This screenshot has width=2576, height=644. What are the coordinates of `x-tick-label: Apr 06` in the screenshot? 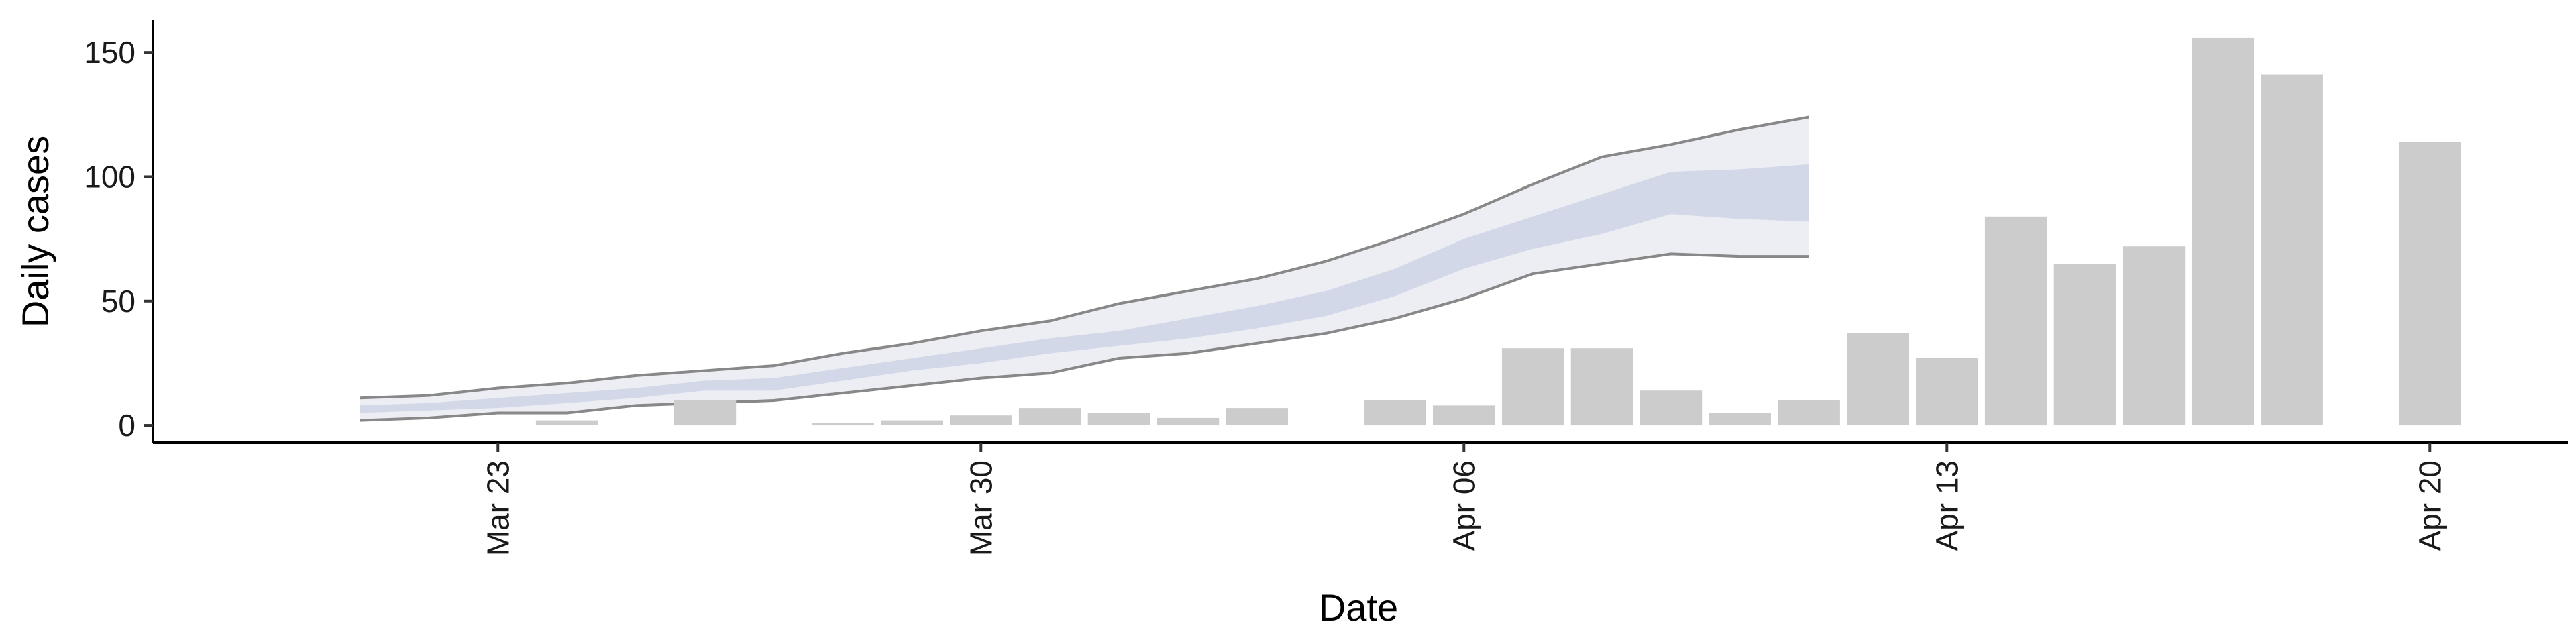 It's located at (1463, 505).